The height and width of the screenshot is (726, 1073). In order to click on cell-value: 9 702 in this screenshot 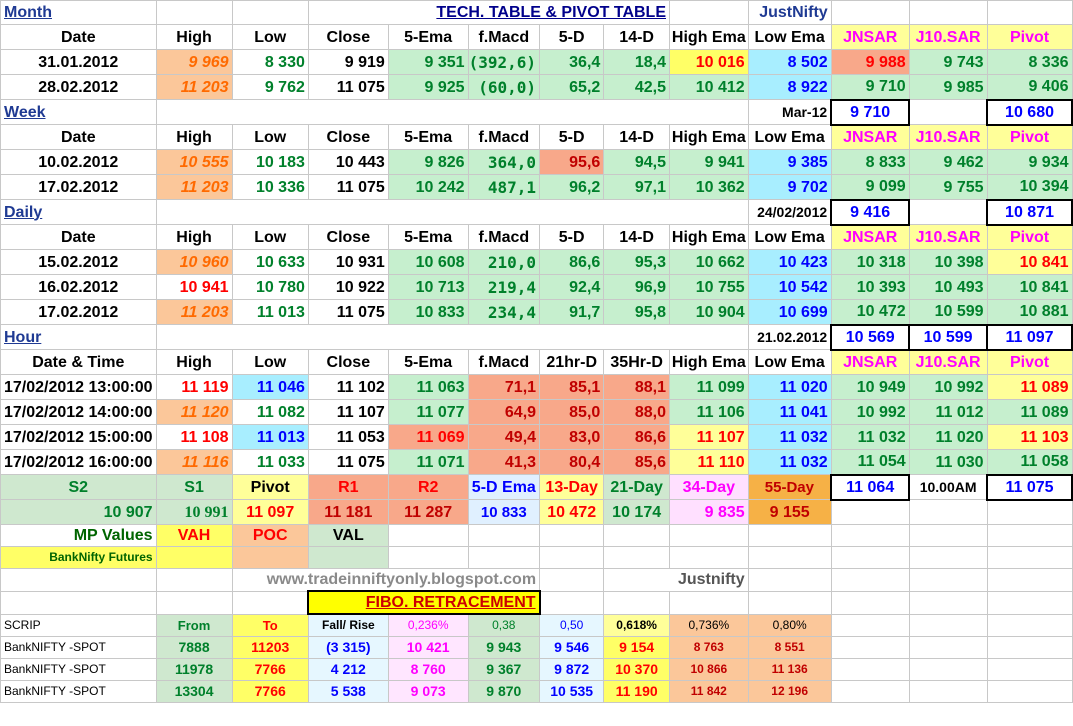, I will do `click(789, 187)`.